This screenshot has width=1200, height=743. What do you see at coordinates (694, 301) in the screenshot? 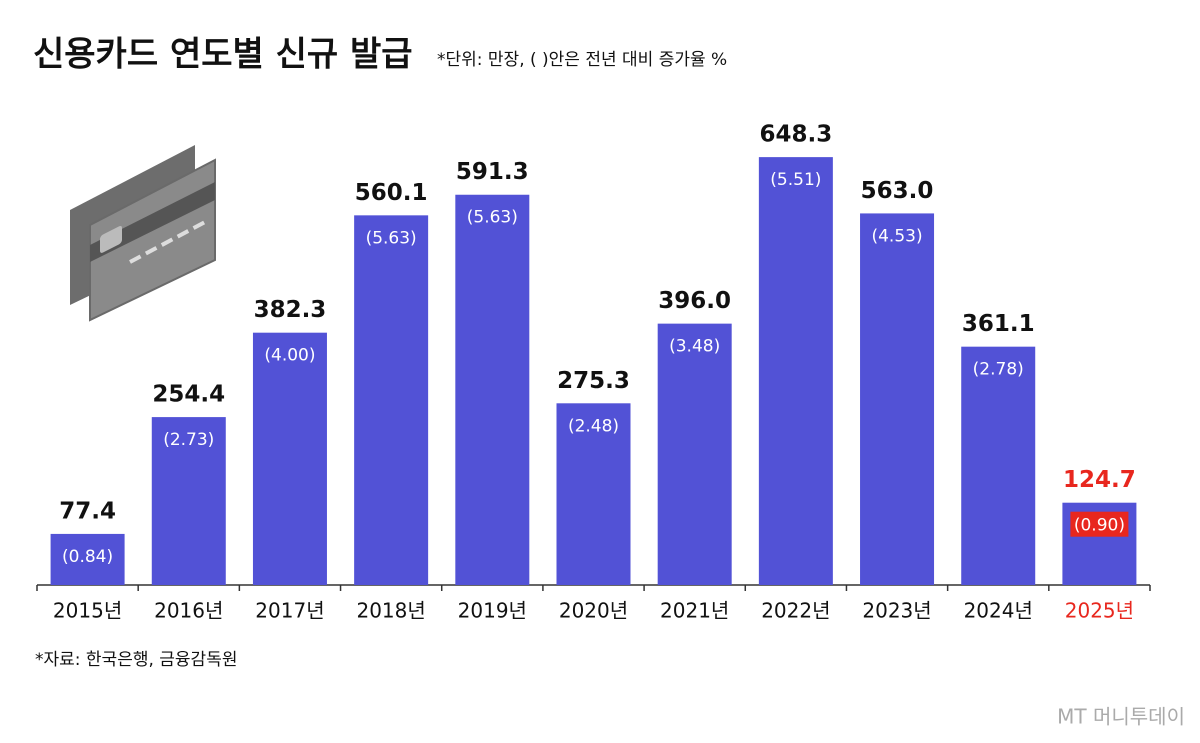
I see `value-label: 396.0` at bounding box center [694, 301].